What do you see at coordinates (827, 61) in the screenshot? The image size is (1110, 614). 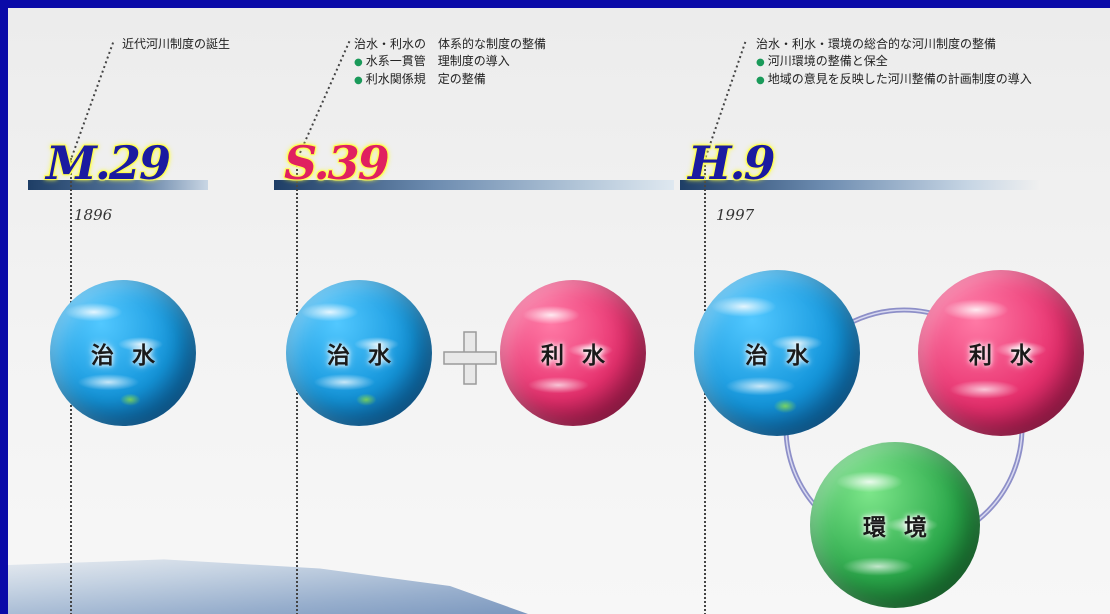 I see `note-heisei-bullet-text: 河川環境の整備と保全` at bounding box center [827, 61].